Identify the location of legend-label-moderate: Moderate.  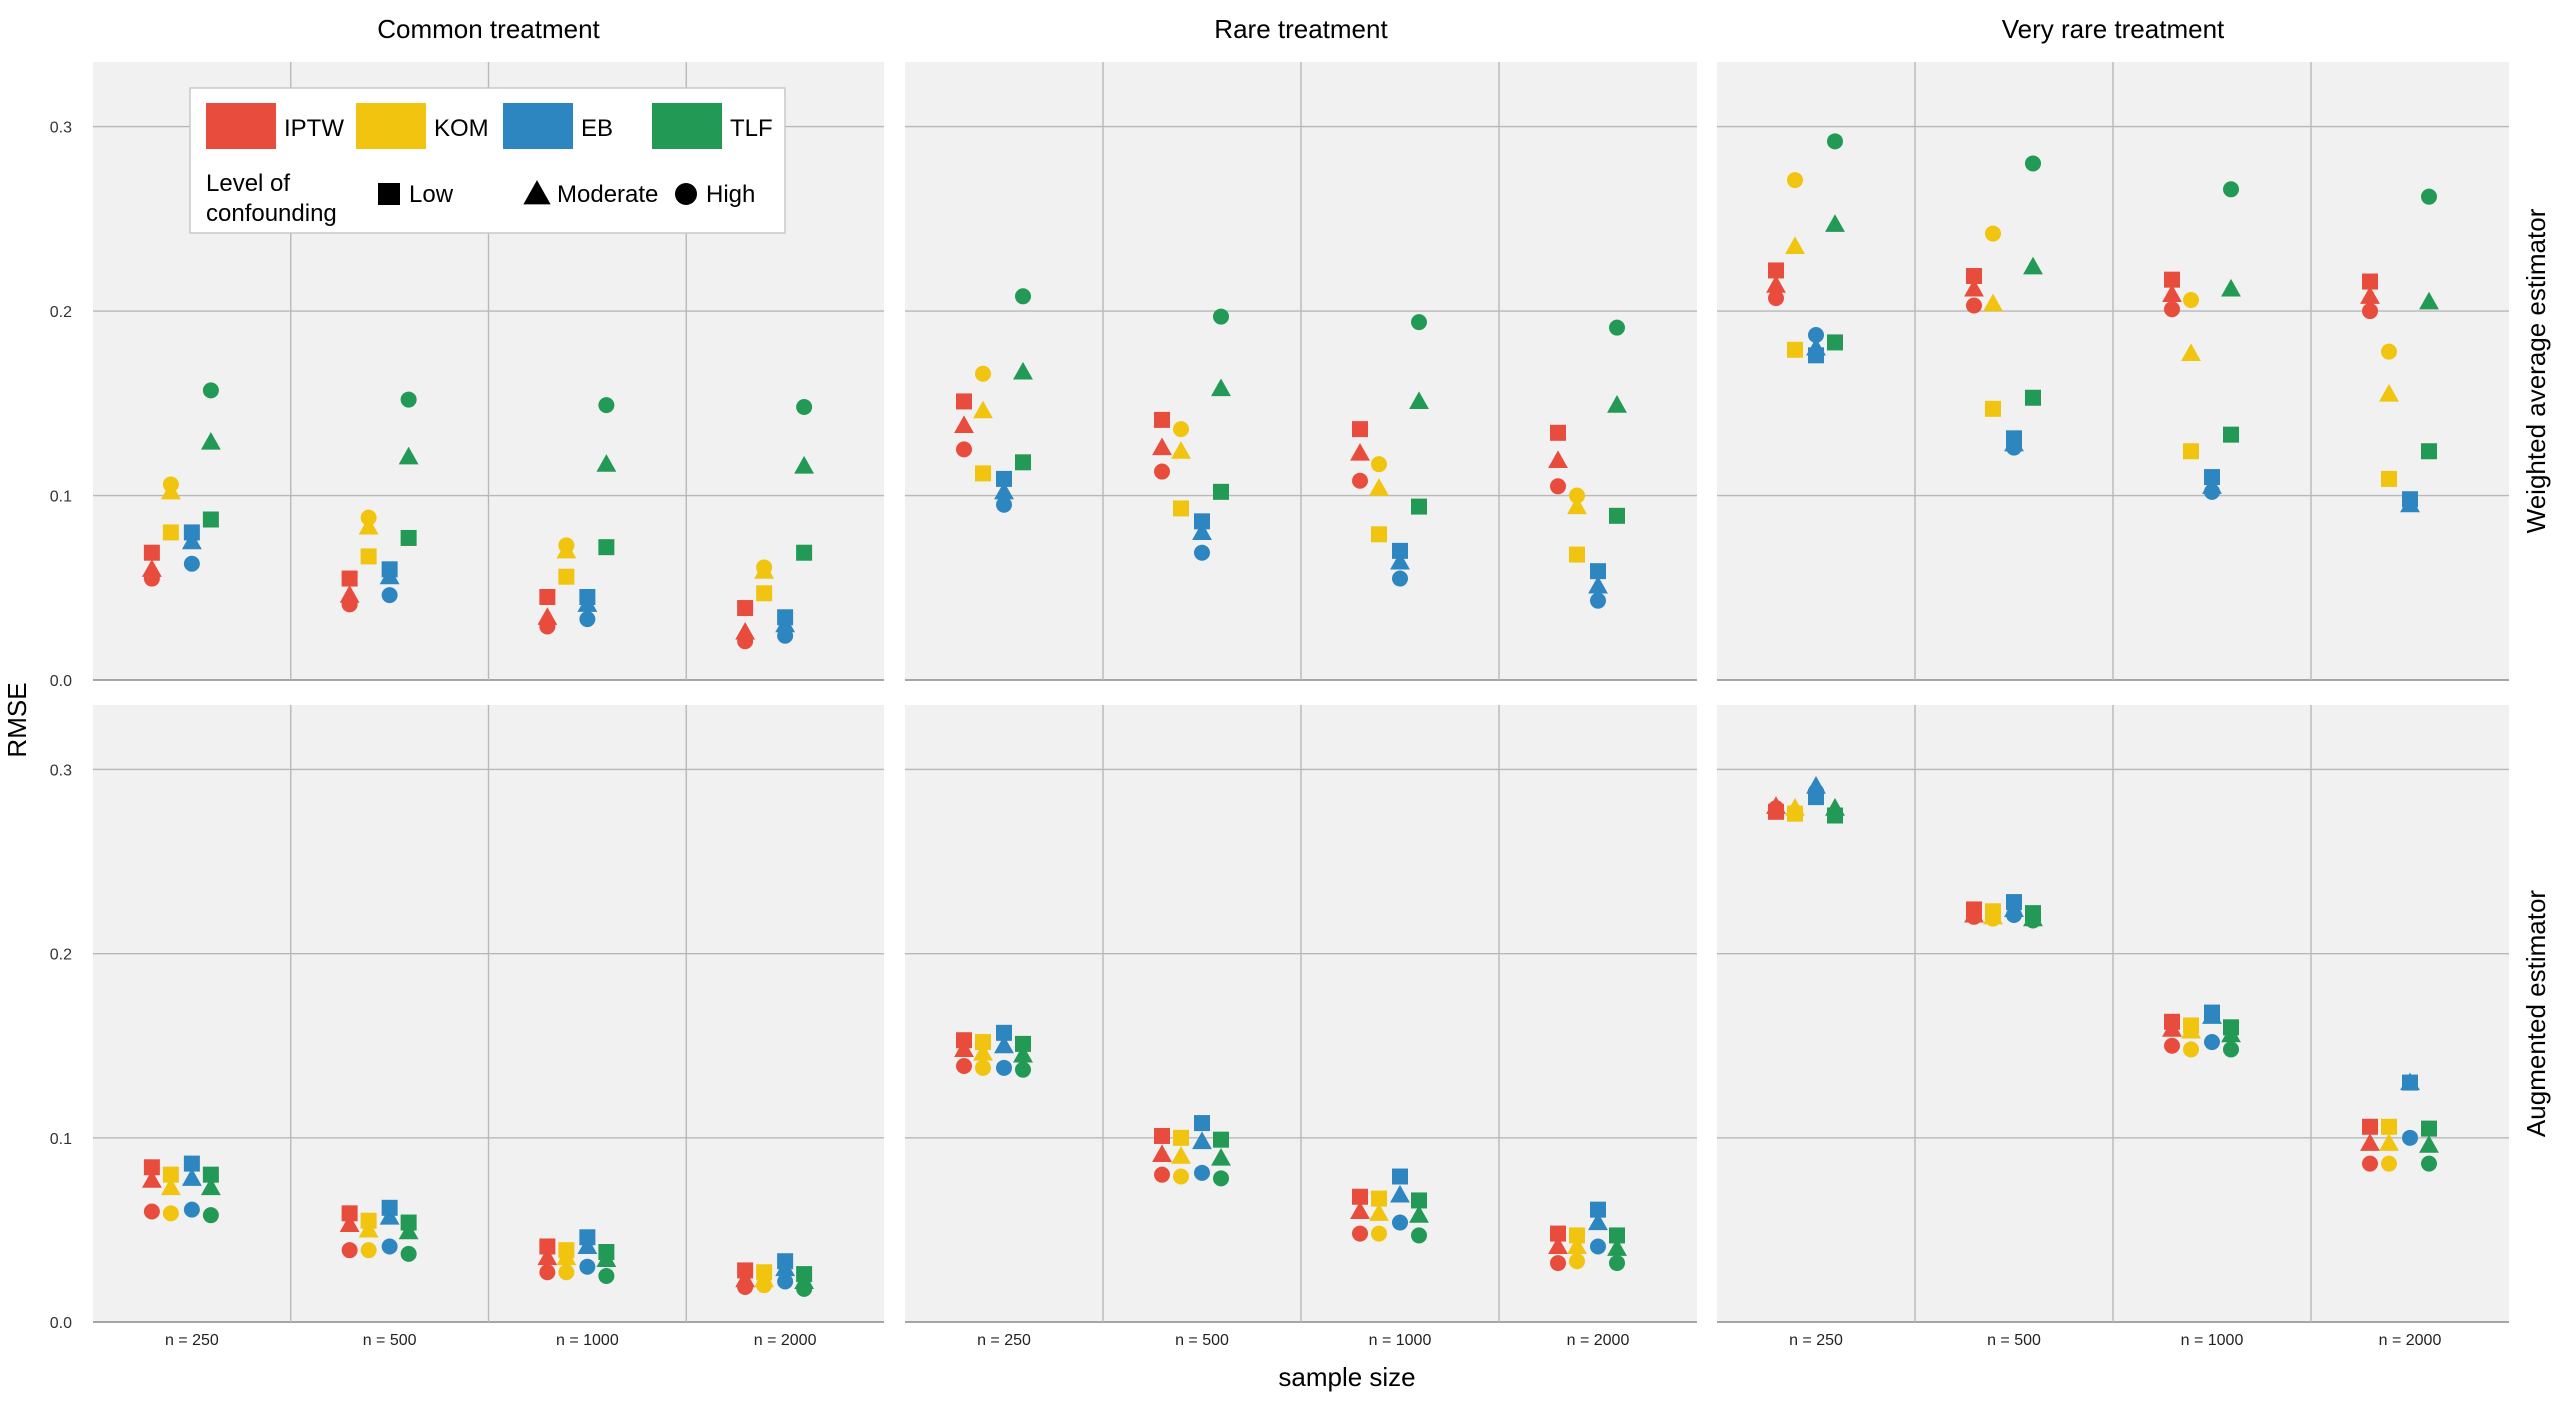
(607, 194).